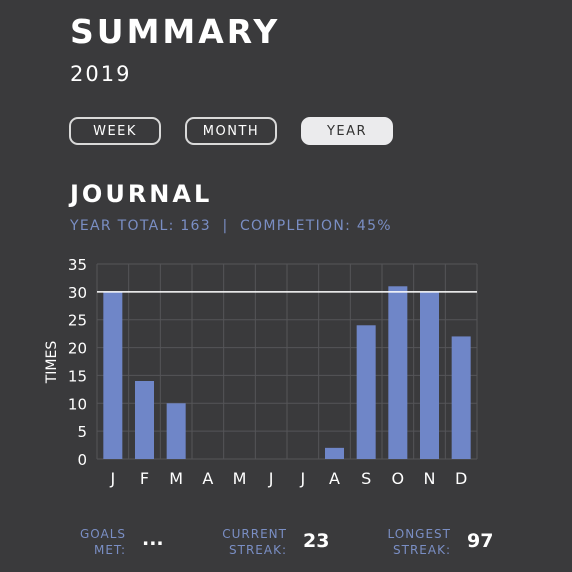 This screenshot has width=572, height=572. Describe the element at coordinates (144, 478) in the screenshot. I see `x-tick-label: F` at that location.